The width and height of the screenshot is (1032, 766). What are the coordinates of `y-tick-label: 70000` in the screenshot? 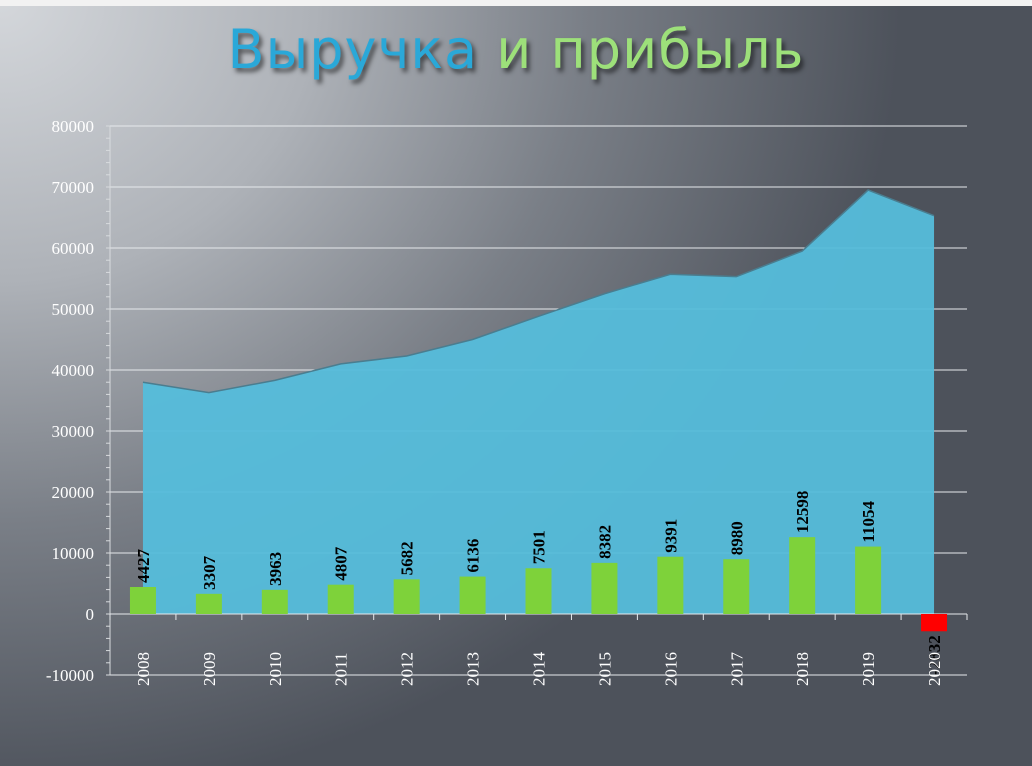 It's located at (73, 187).